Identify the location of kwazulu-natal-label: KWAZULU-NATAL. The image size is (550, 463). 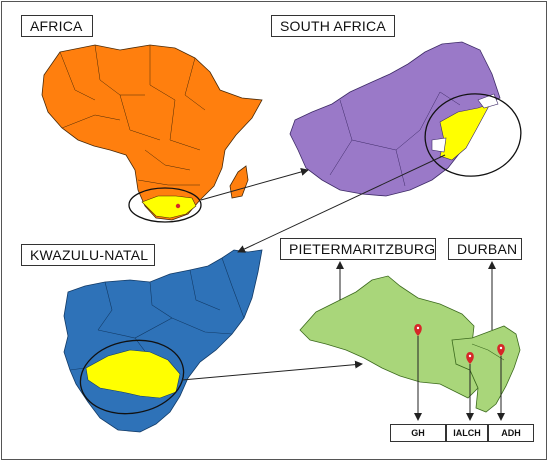
(88, 255).